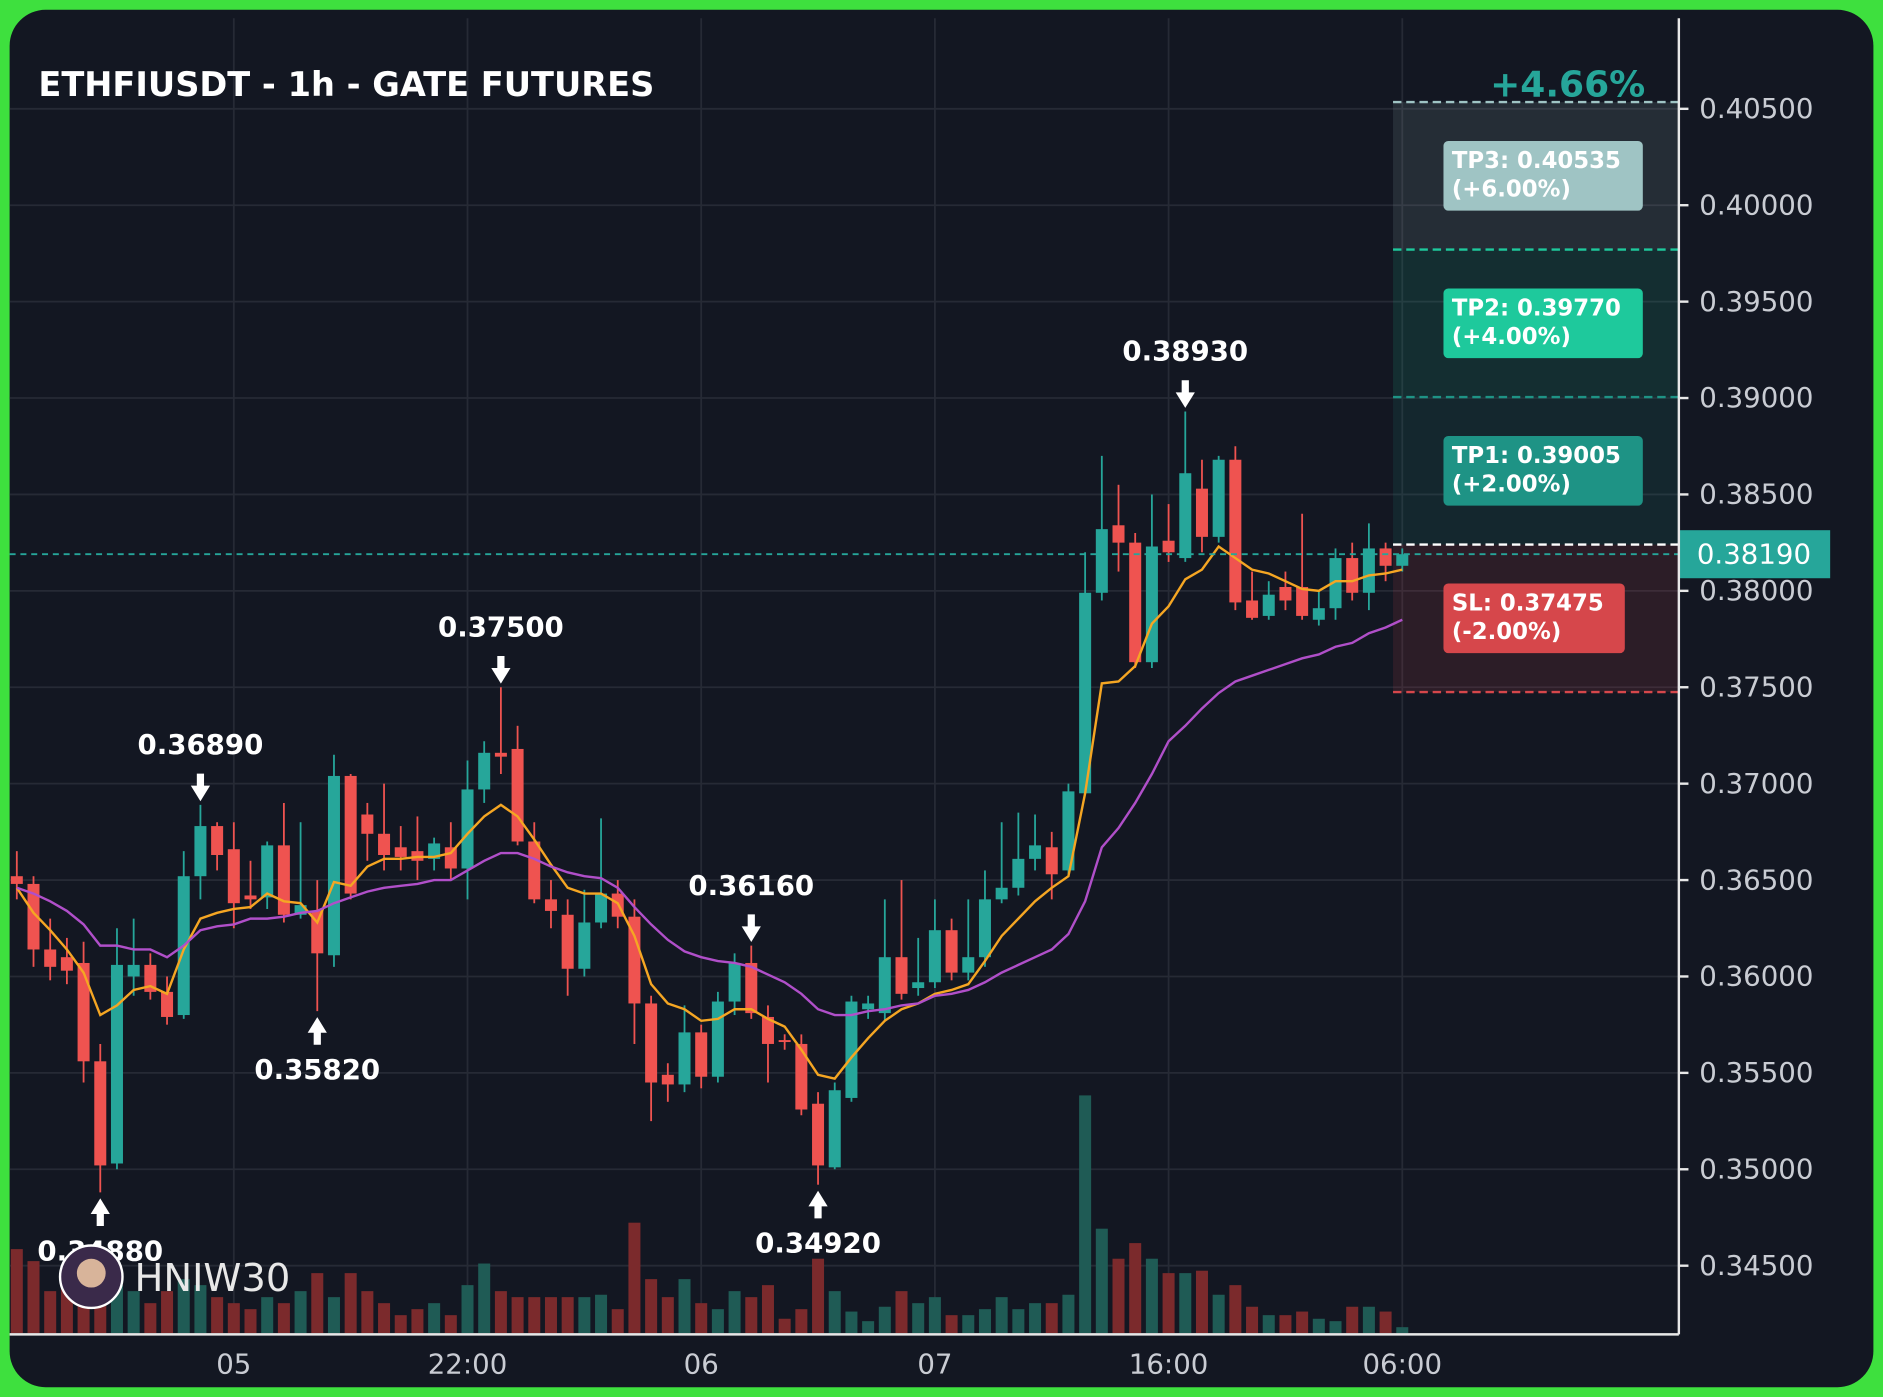 The image size is (1883, 1397). What do you see at coordinates (1754, 554) in the screenshot?
I see `last-price-tag` at bounding box center [1754, 554].